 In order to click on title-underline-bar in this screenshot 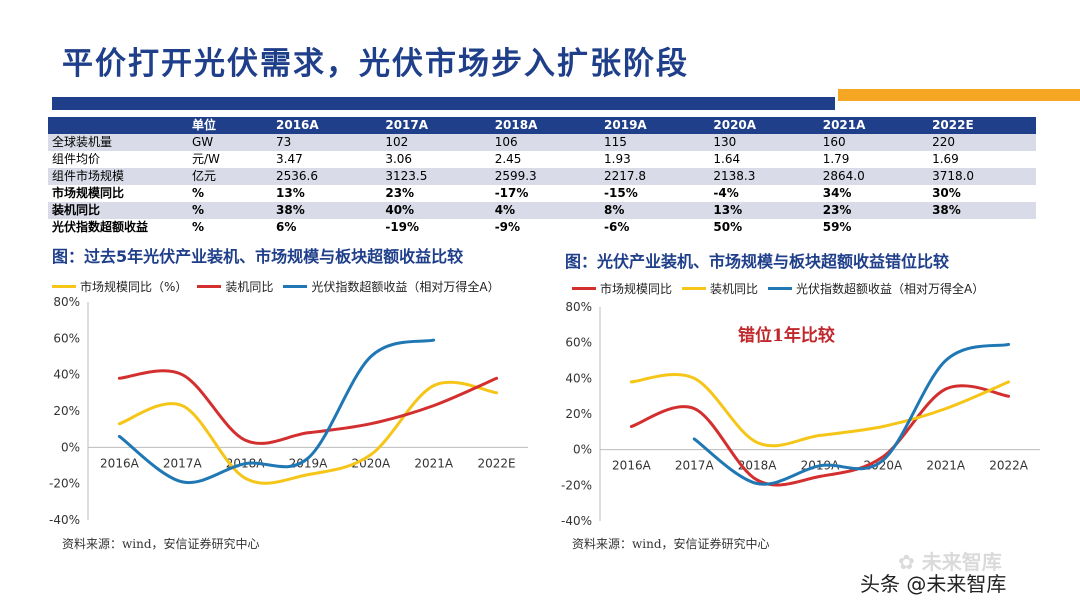, I will do `click(443, 103)`.